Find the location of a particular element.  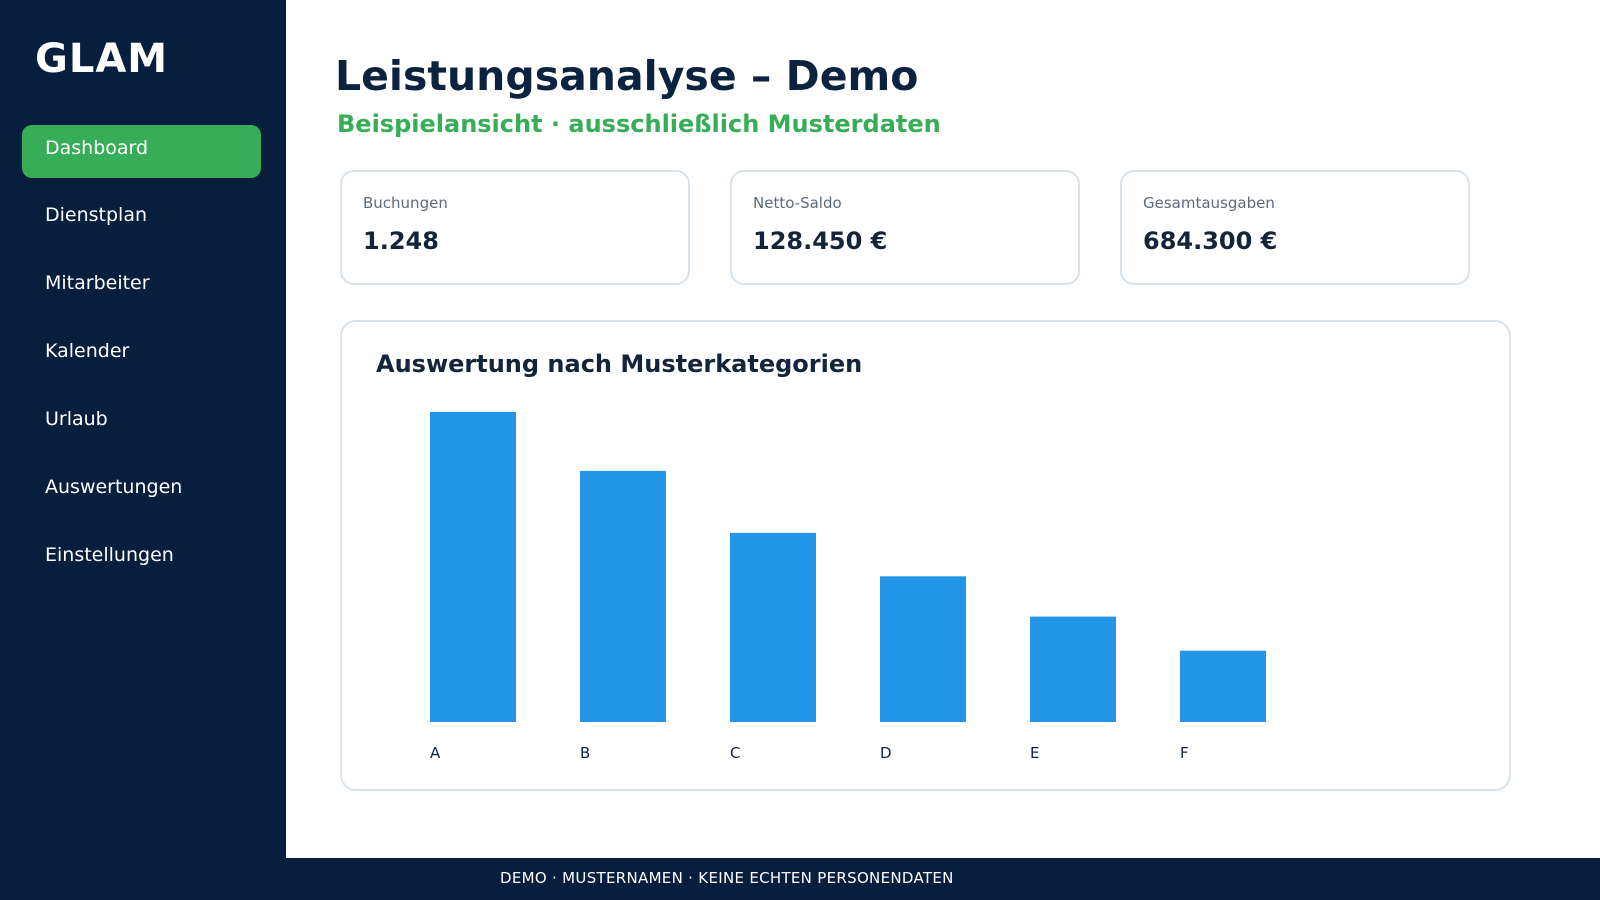

bar-c is located at coordinates (773, 627).